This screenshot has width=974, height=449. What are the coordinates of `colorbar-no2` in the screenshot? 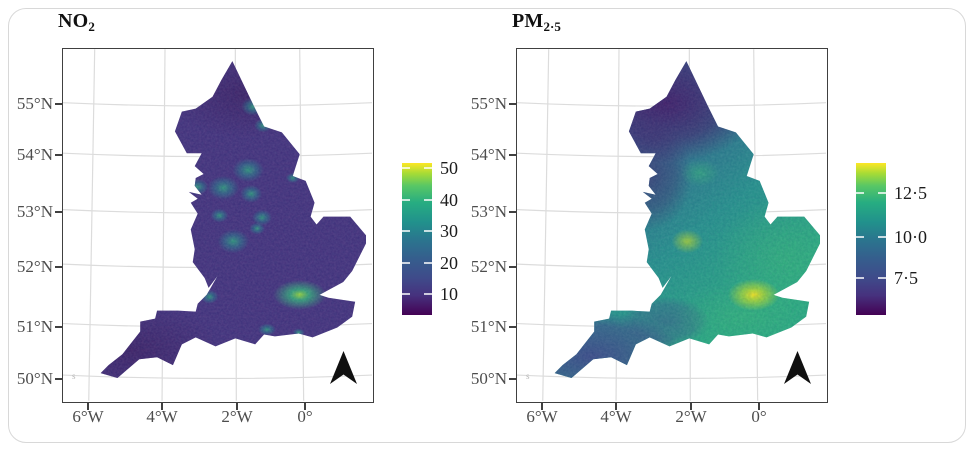 It's located at (417, 239).